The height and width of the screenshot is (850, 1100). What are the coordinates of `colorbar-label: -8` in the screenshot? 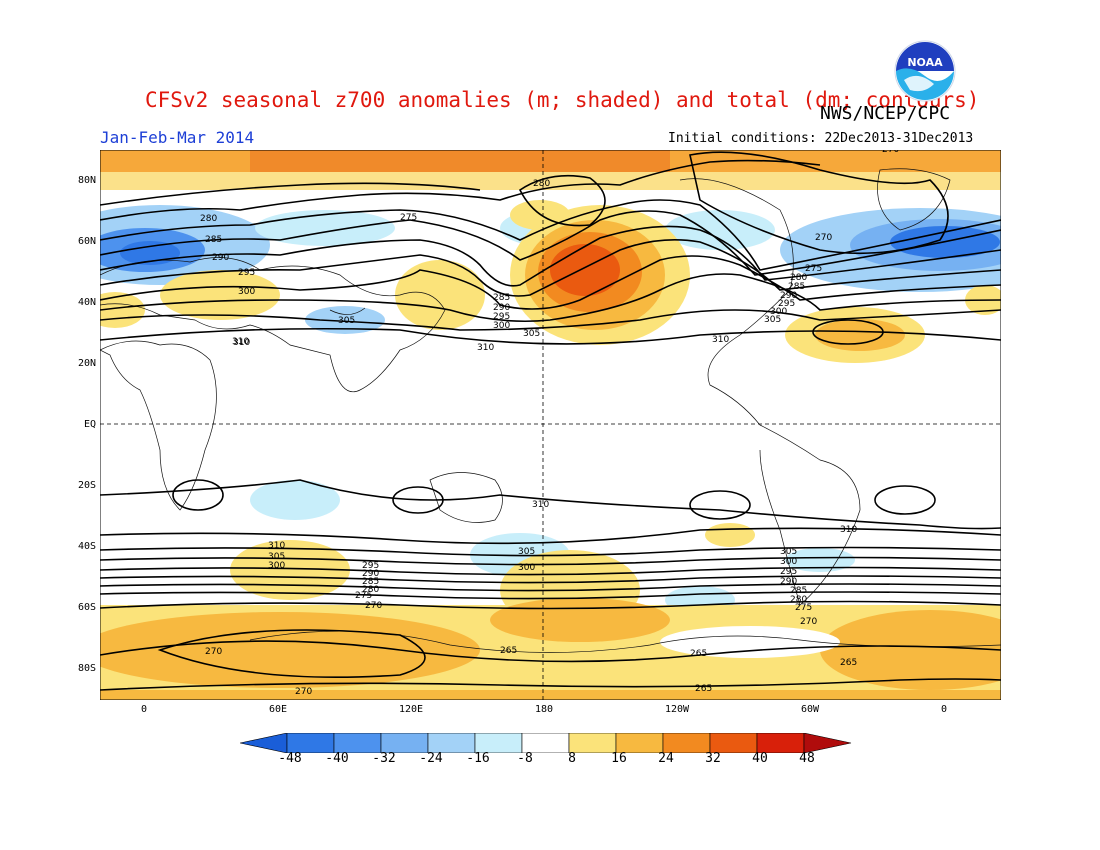 It's located at (525, 758).